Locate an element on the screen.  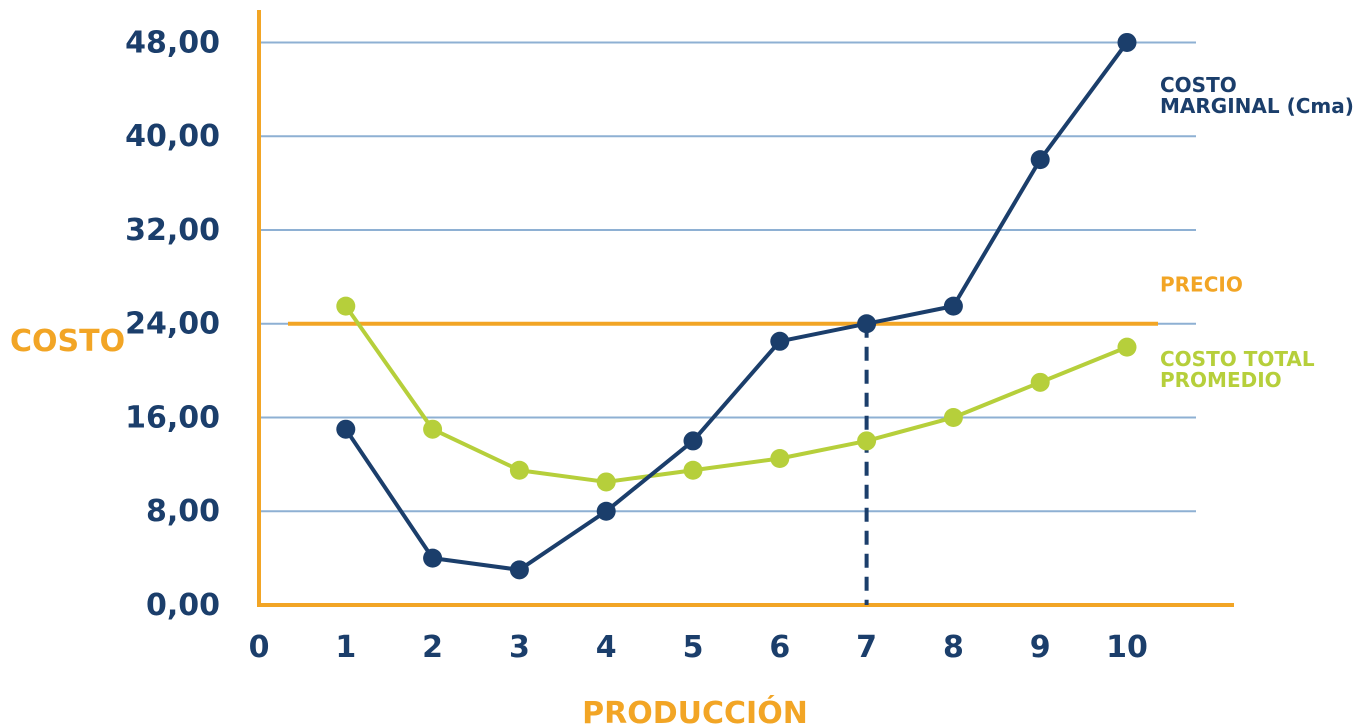
x-tick-label: 1 is located at coordinates (345, 647).